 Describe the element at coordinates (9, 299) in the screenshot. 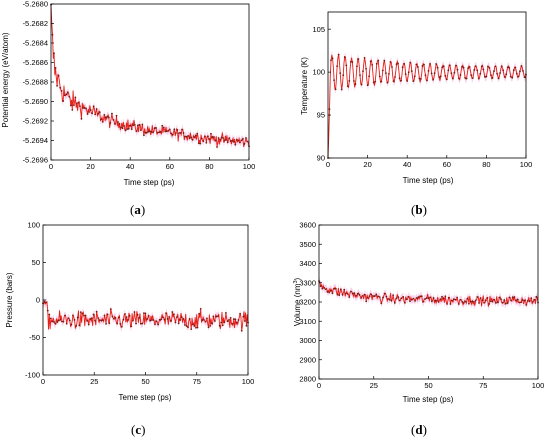

I see `y-axis-title-c: Pressure (bars)` at that location.